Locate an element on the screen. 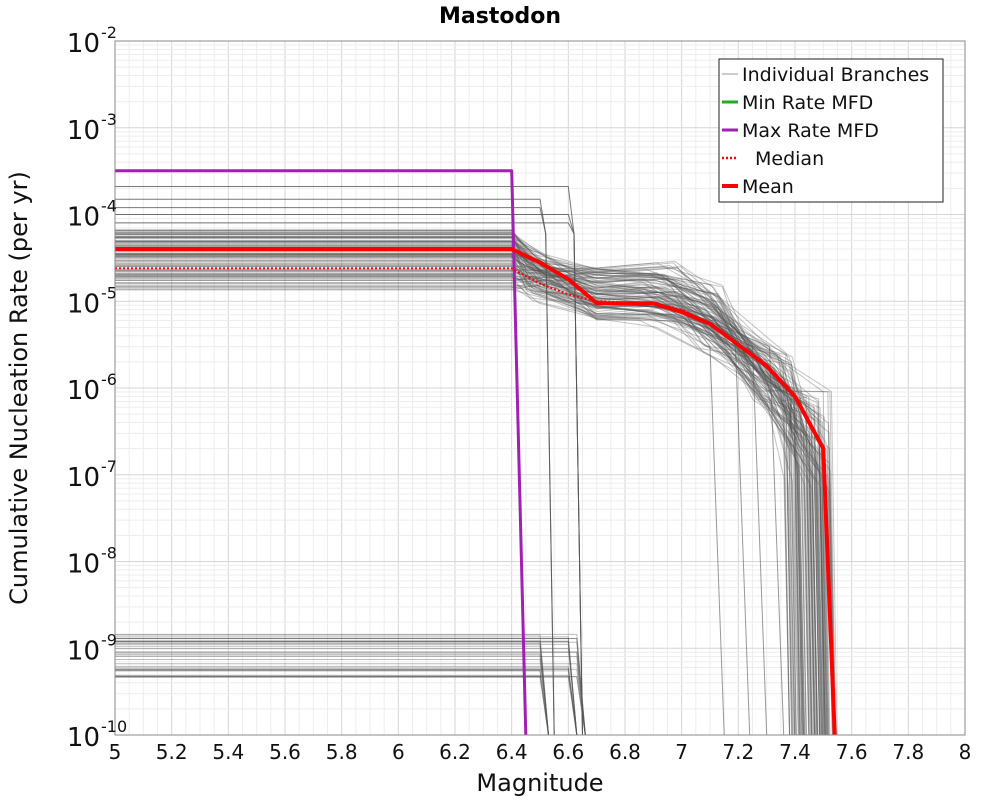  legend-label: Individual Branches is located at coordinates (835, 75).